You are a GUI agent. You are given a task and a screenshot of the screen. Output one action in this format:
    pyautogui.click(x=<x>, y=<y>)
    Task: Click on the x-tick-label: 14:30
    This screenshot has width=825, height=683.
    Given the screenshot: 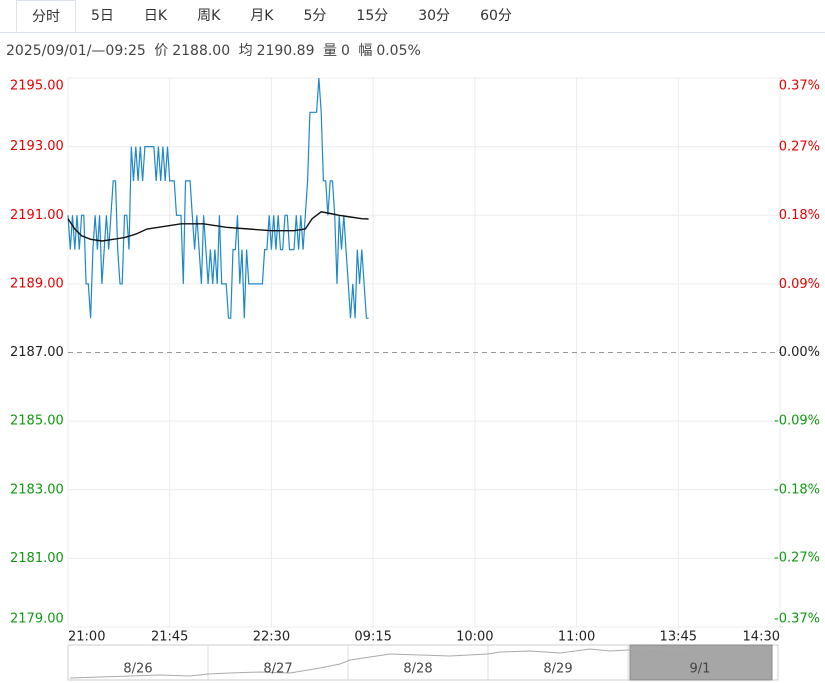 What is the action you would take?
    pyautogui.click(x=761, y=637)
    